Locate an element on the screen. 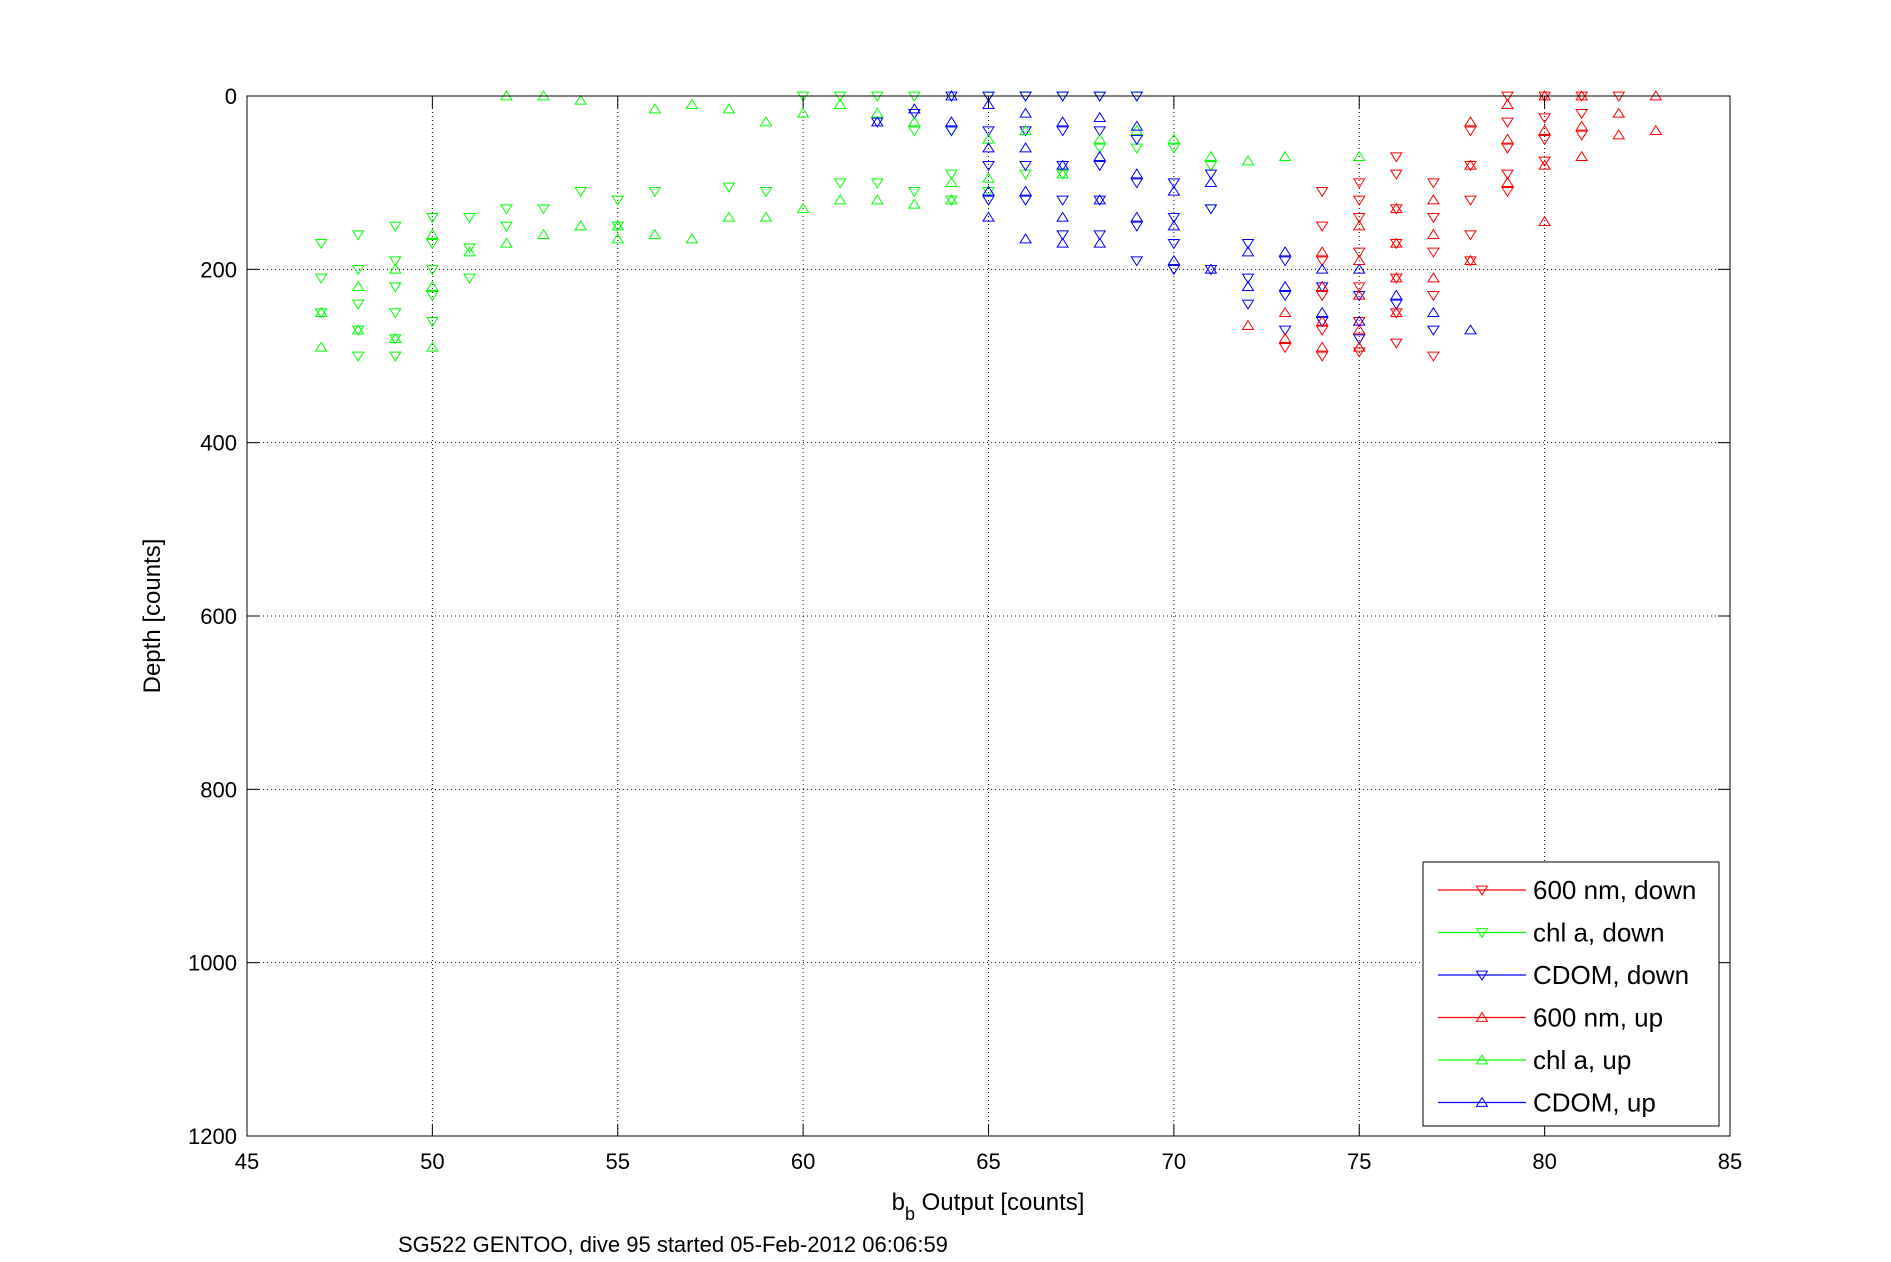 This screenshot has height=1262, width=1891. legend-label: chl a, up is located at coordinates (1582, 1060).